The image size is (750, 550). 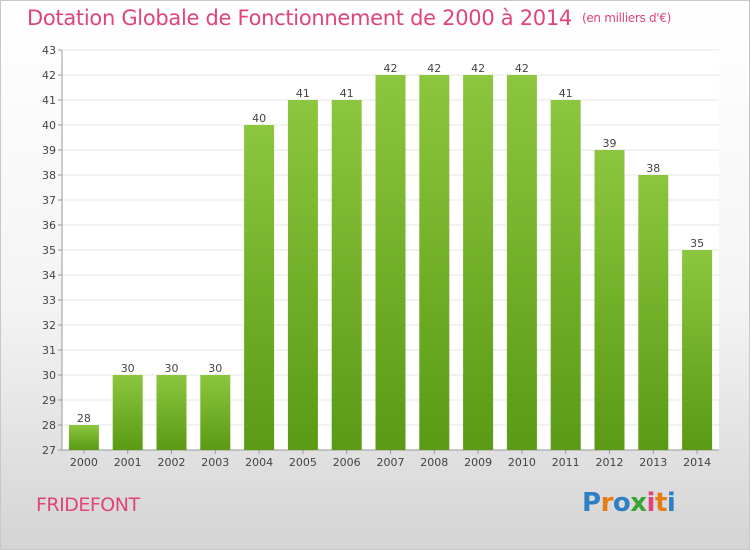 I want to click on data-label-2010: 42, so click(x=522, y=68).